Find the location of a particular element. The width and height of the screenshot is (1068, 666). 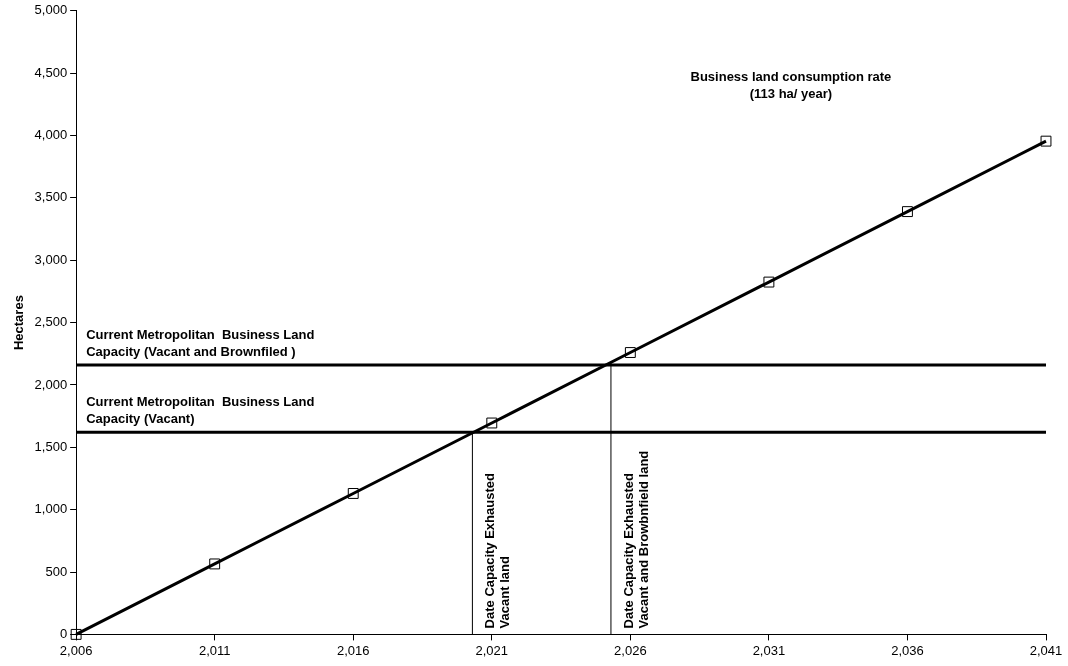

y-tick-label: 4,500 is located at coordinates (51, 72).